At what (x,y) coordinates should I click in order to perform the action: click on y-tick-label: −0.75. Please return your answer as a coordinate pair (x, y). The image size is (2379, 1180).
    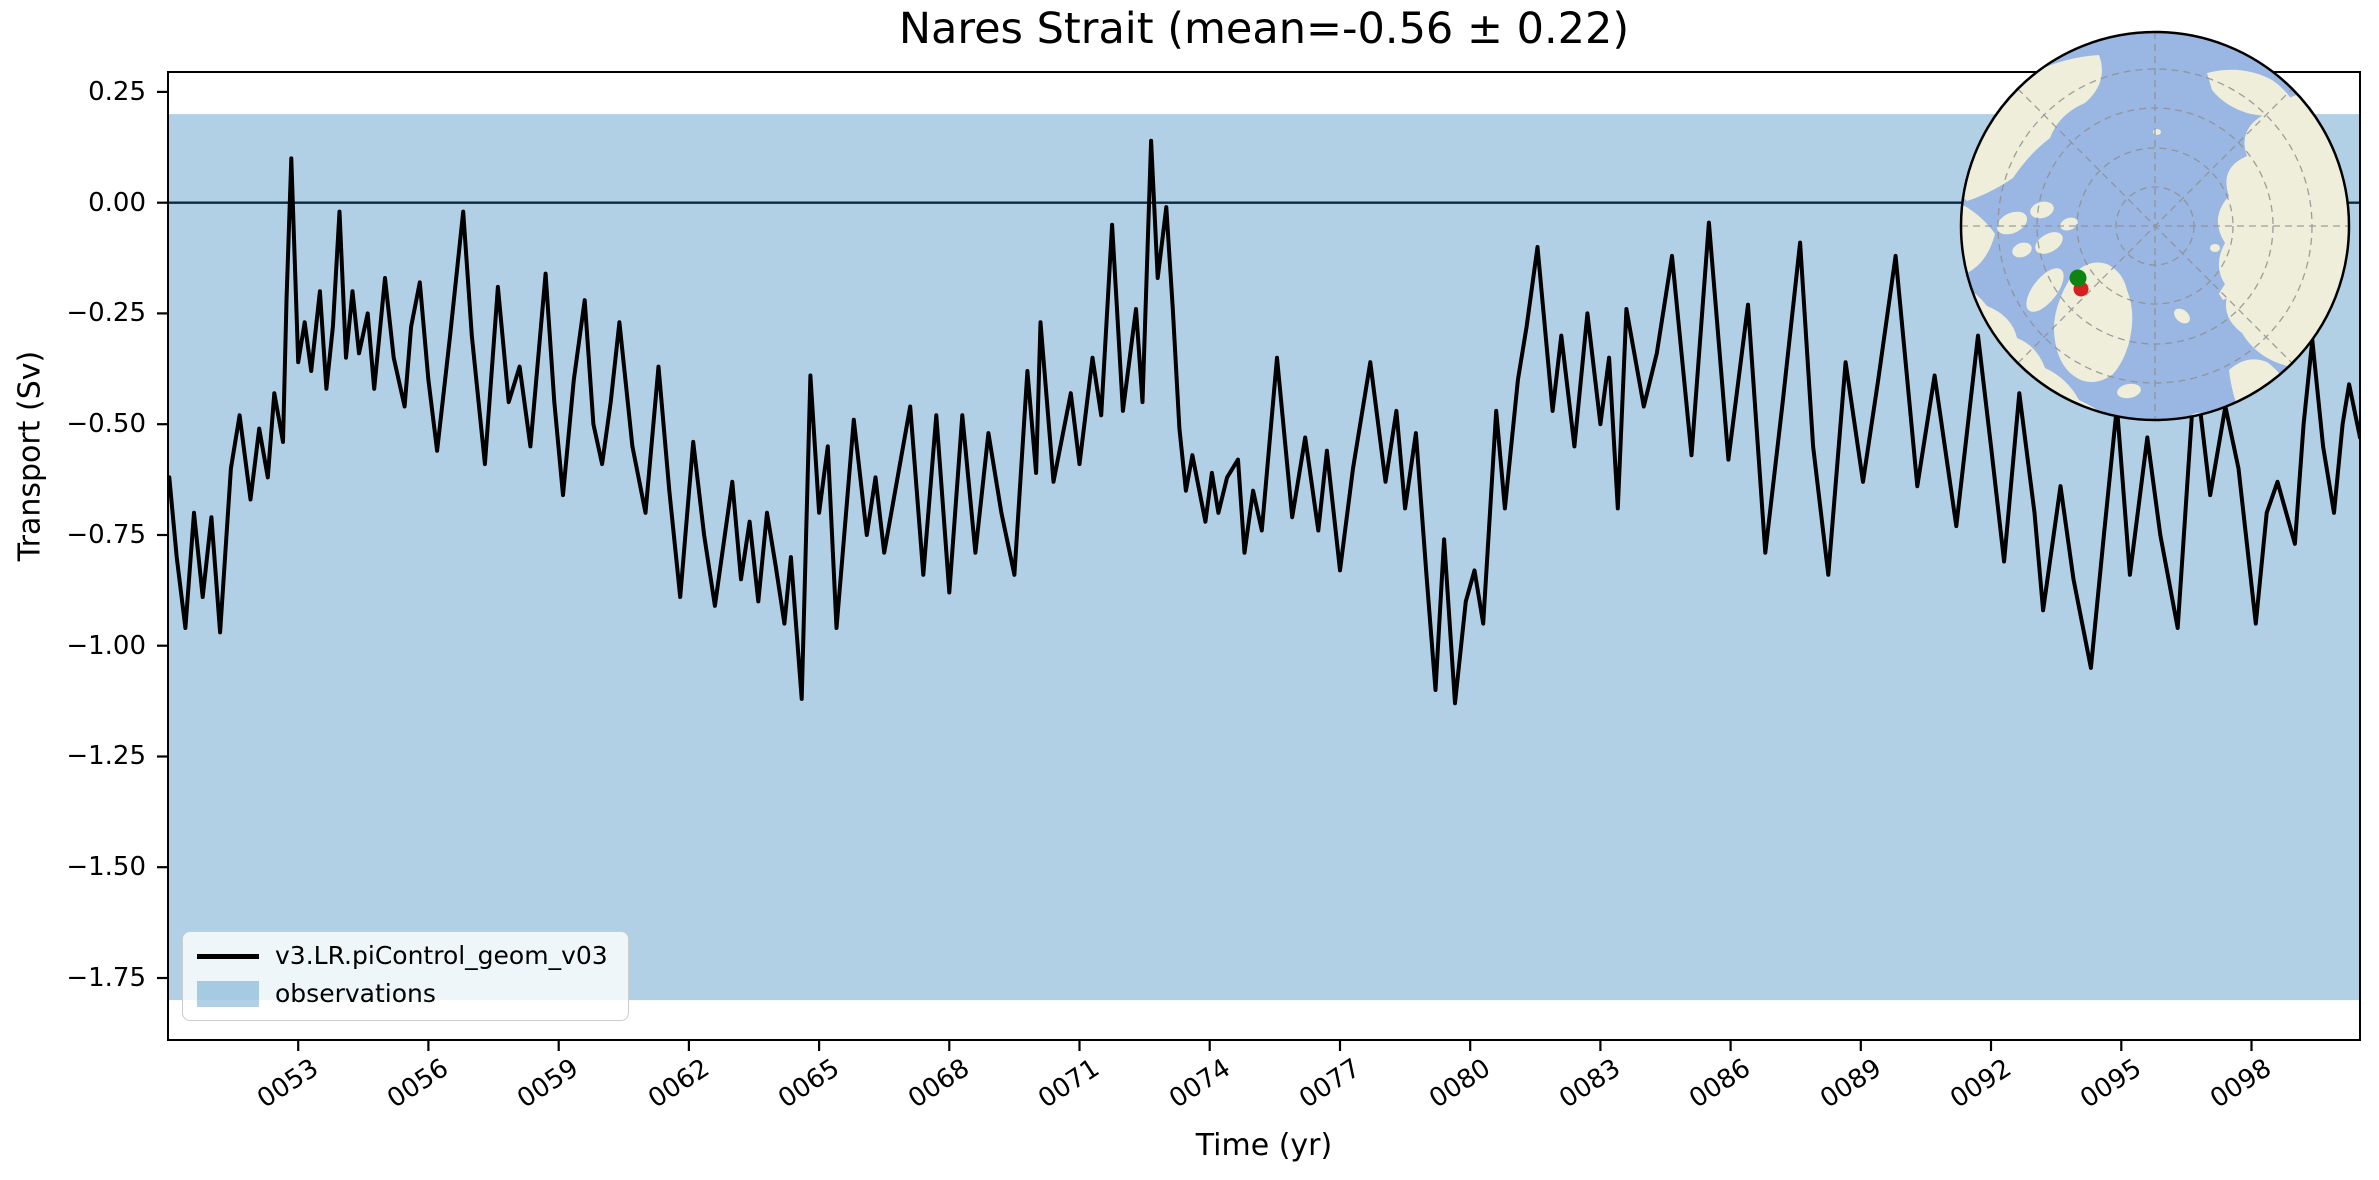
    Looking at the image, I should click on (106, 534).